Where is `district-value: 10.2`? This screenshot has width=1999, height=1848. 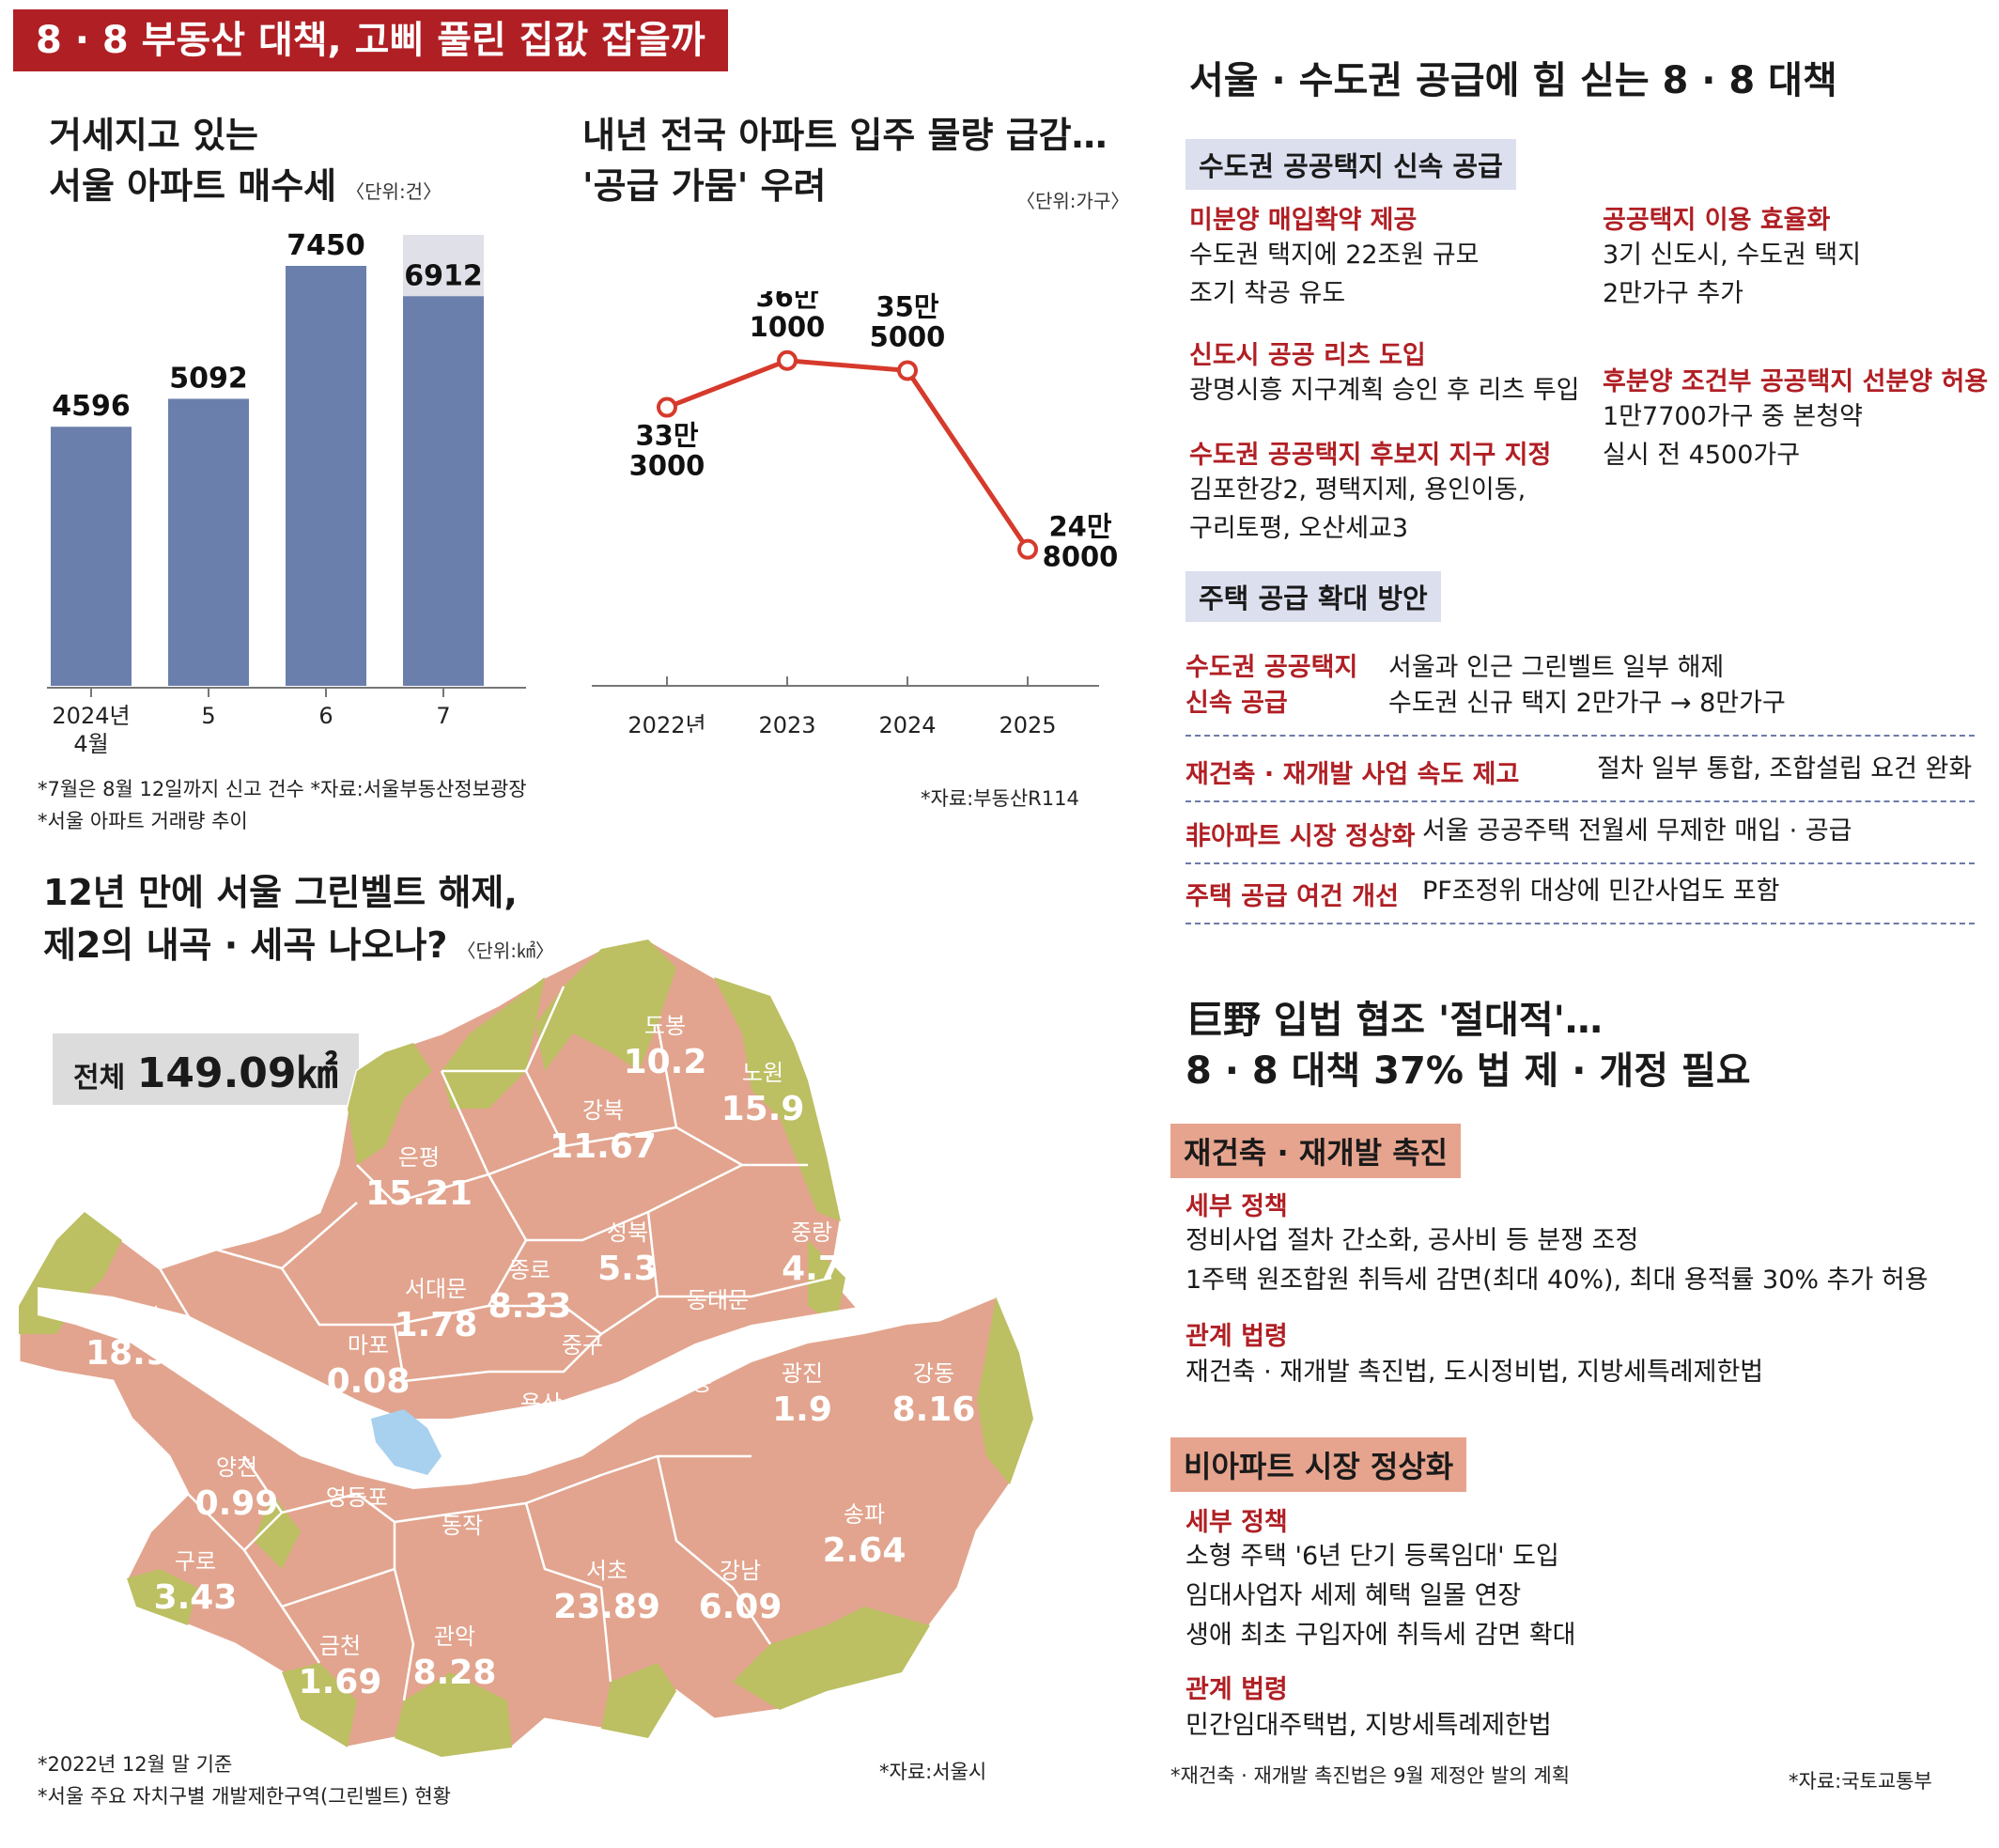 district-value: 10.2 is located at coordinates (665, 1062).